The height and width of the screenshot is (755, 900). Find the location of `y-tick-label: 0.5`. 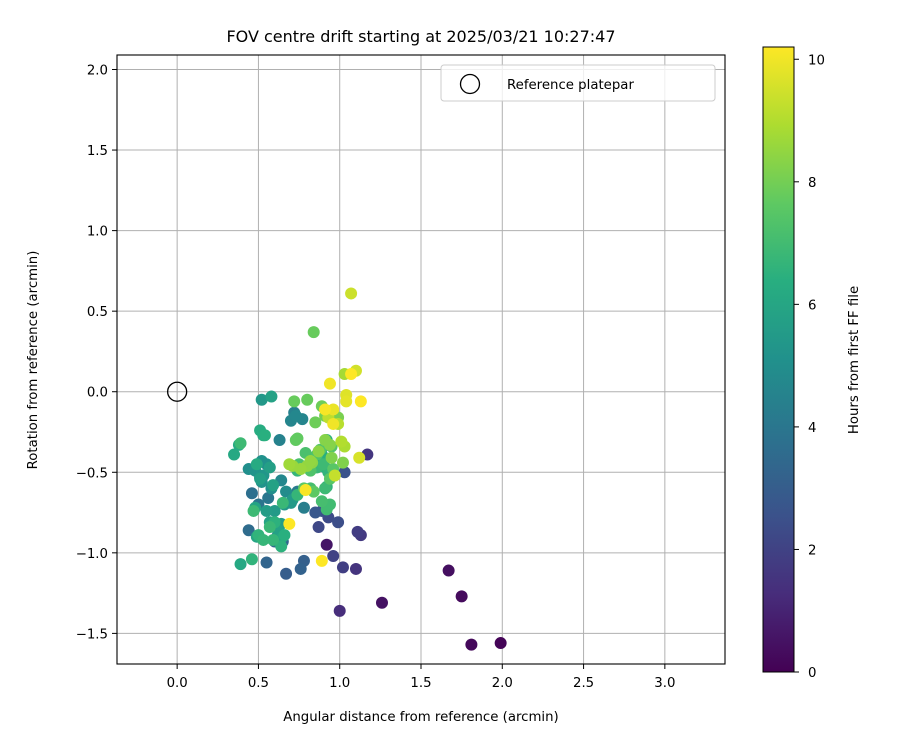

y-tick-label: 0.5 is located at coordinates (97, 312).